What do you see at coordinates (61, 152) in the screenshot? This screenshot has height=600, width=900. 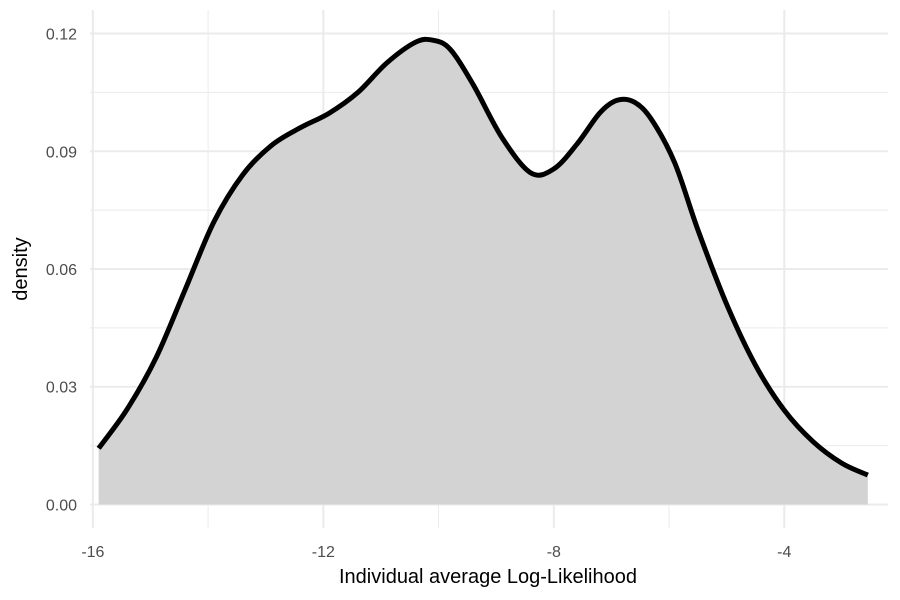 I see `y-tick-label: 0.09` at bounding box center [61, 152].